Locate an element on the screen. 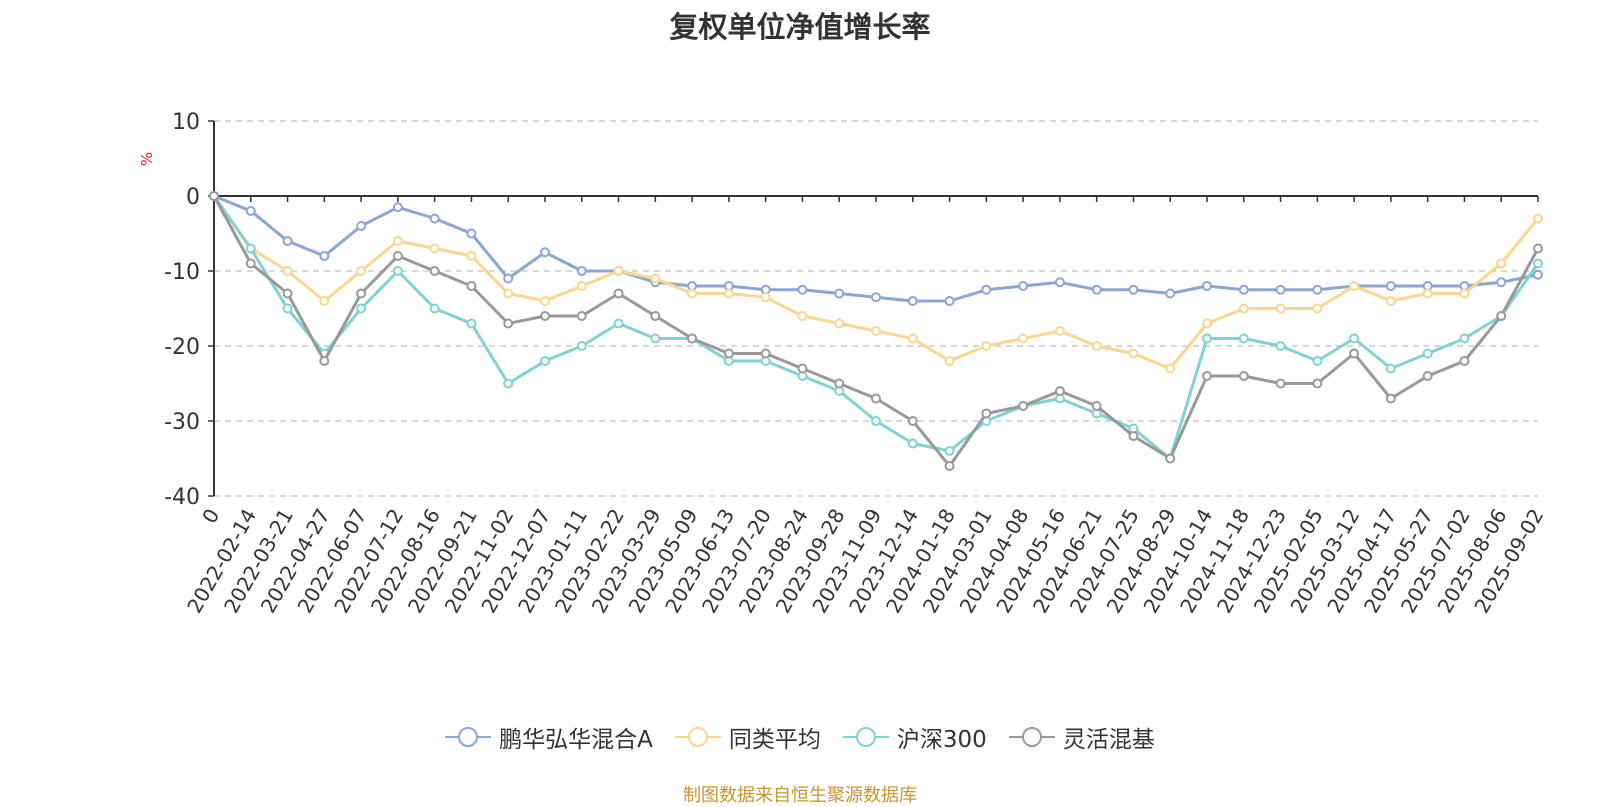 The image size is (1600, 807). legend-item: 沪深300 is located at coordinates (914, 737).